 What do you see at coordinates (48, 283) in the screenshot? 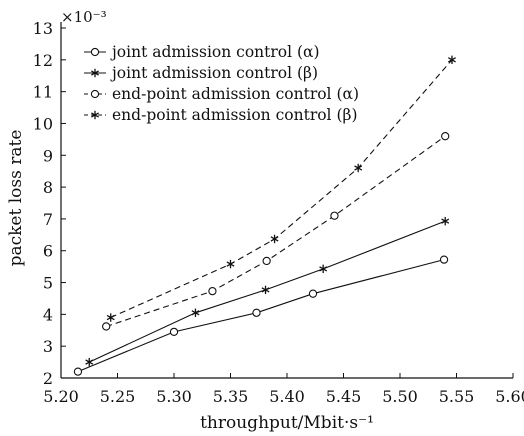
I see `y-tick-label: 5` at bounding box center [48, 283].